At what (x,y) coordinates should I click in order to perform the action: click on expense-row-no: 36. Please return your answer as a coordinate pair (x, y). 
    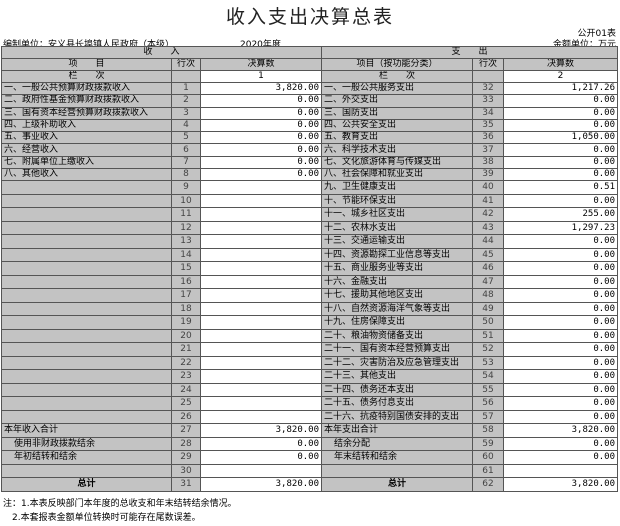
    Looking at the image, I should click on (488, 138).